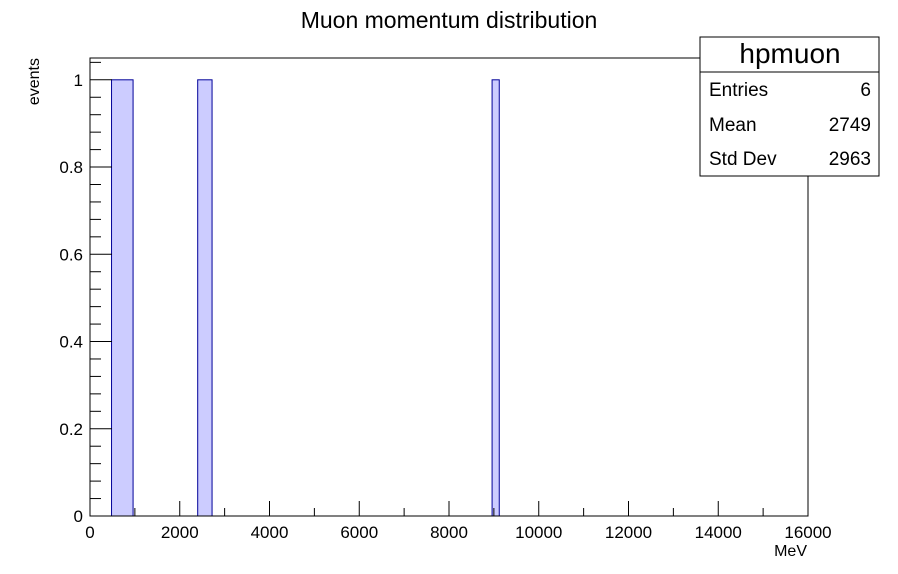 The width and height of the screenshot is (898, 574). I want to click on y-tick-label: 0, so click(78, 516).